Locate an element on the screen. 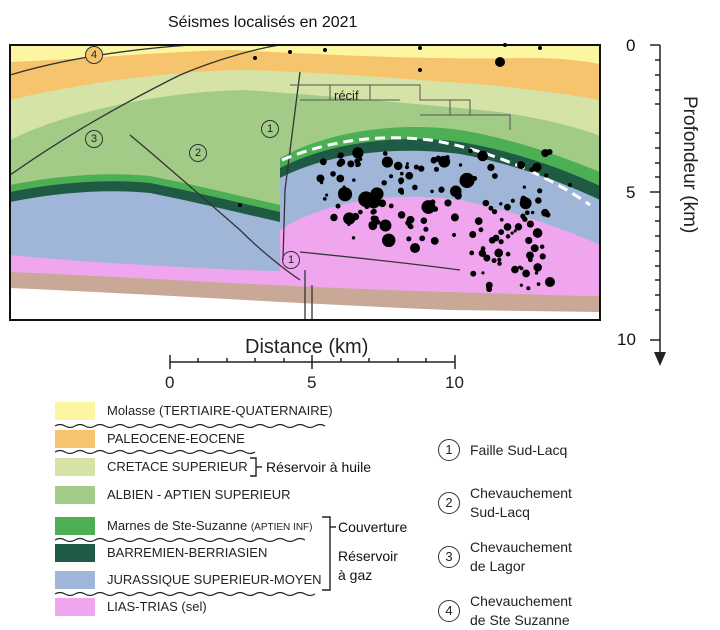  legend-label: Marnes de Ste-Suzanne is located at coordinates (177, 525).